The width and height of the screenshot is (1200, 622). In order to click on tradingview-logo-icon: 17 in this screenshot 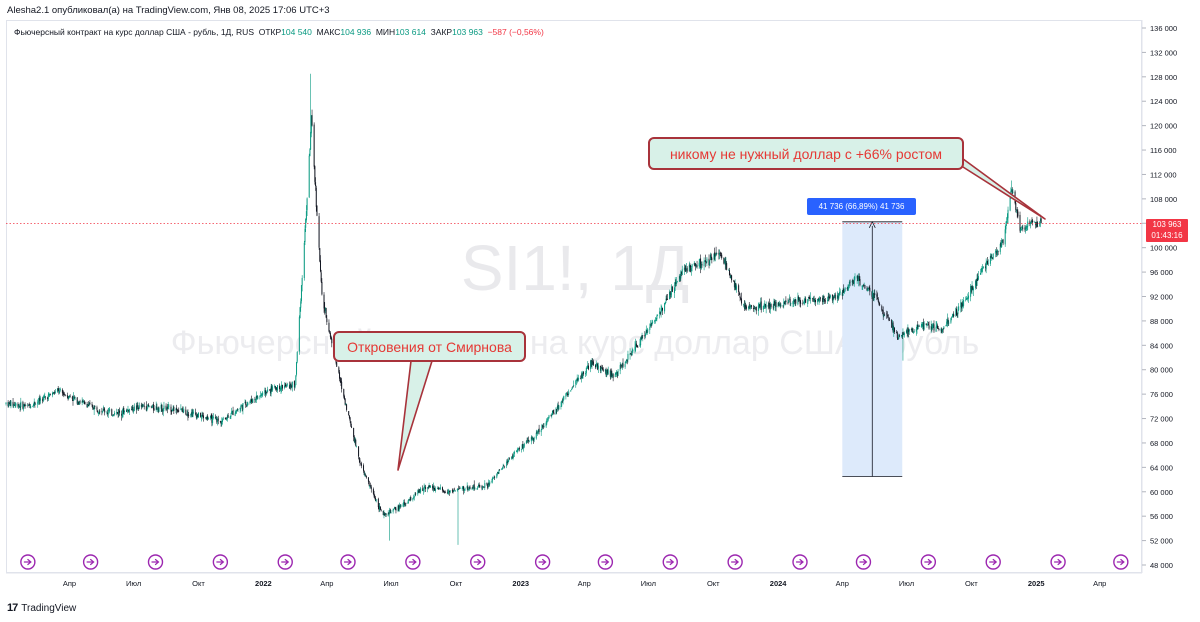, I will do `click(12, 608)`.